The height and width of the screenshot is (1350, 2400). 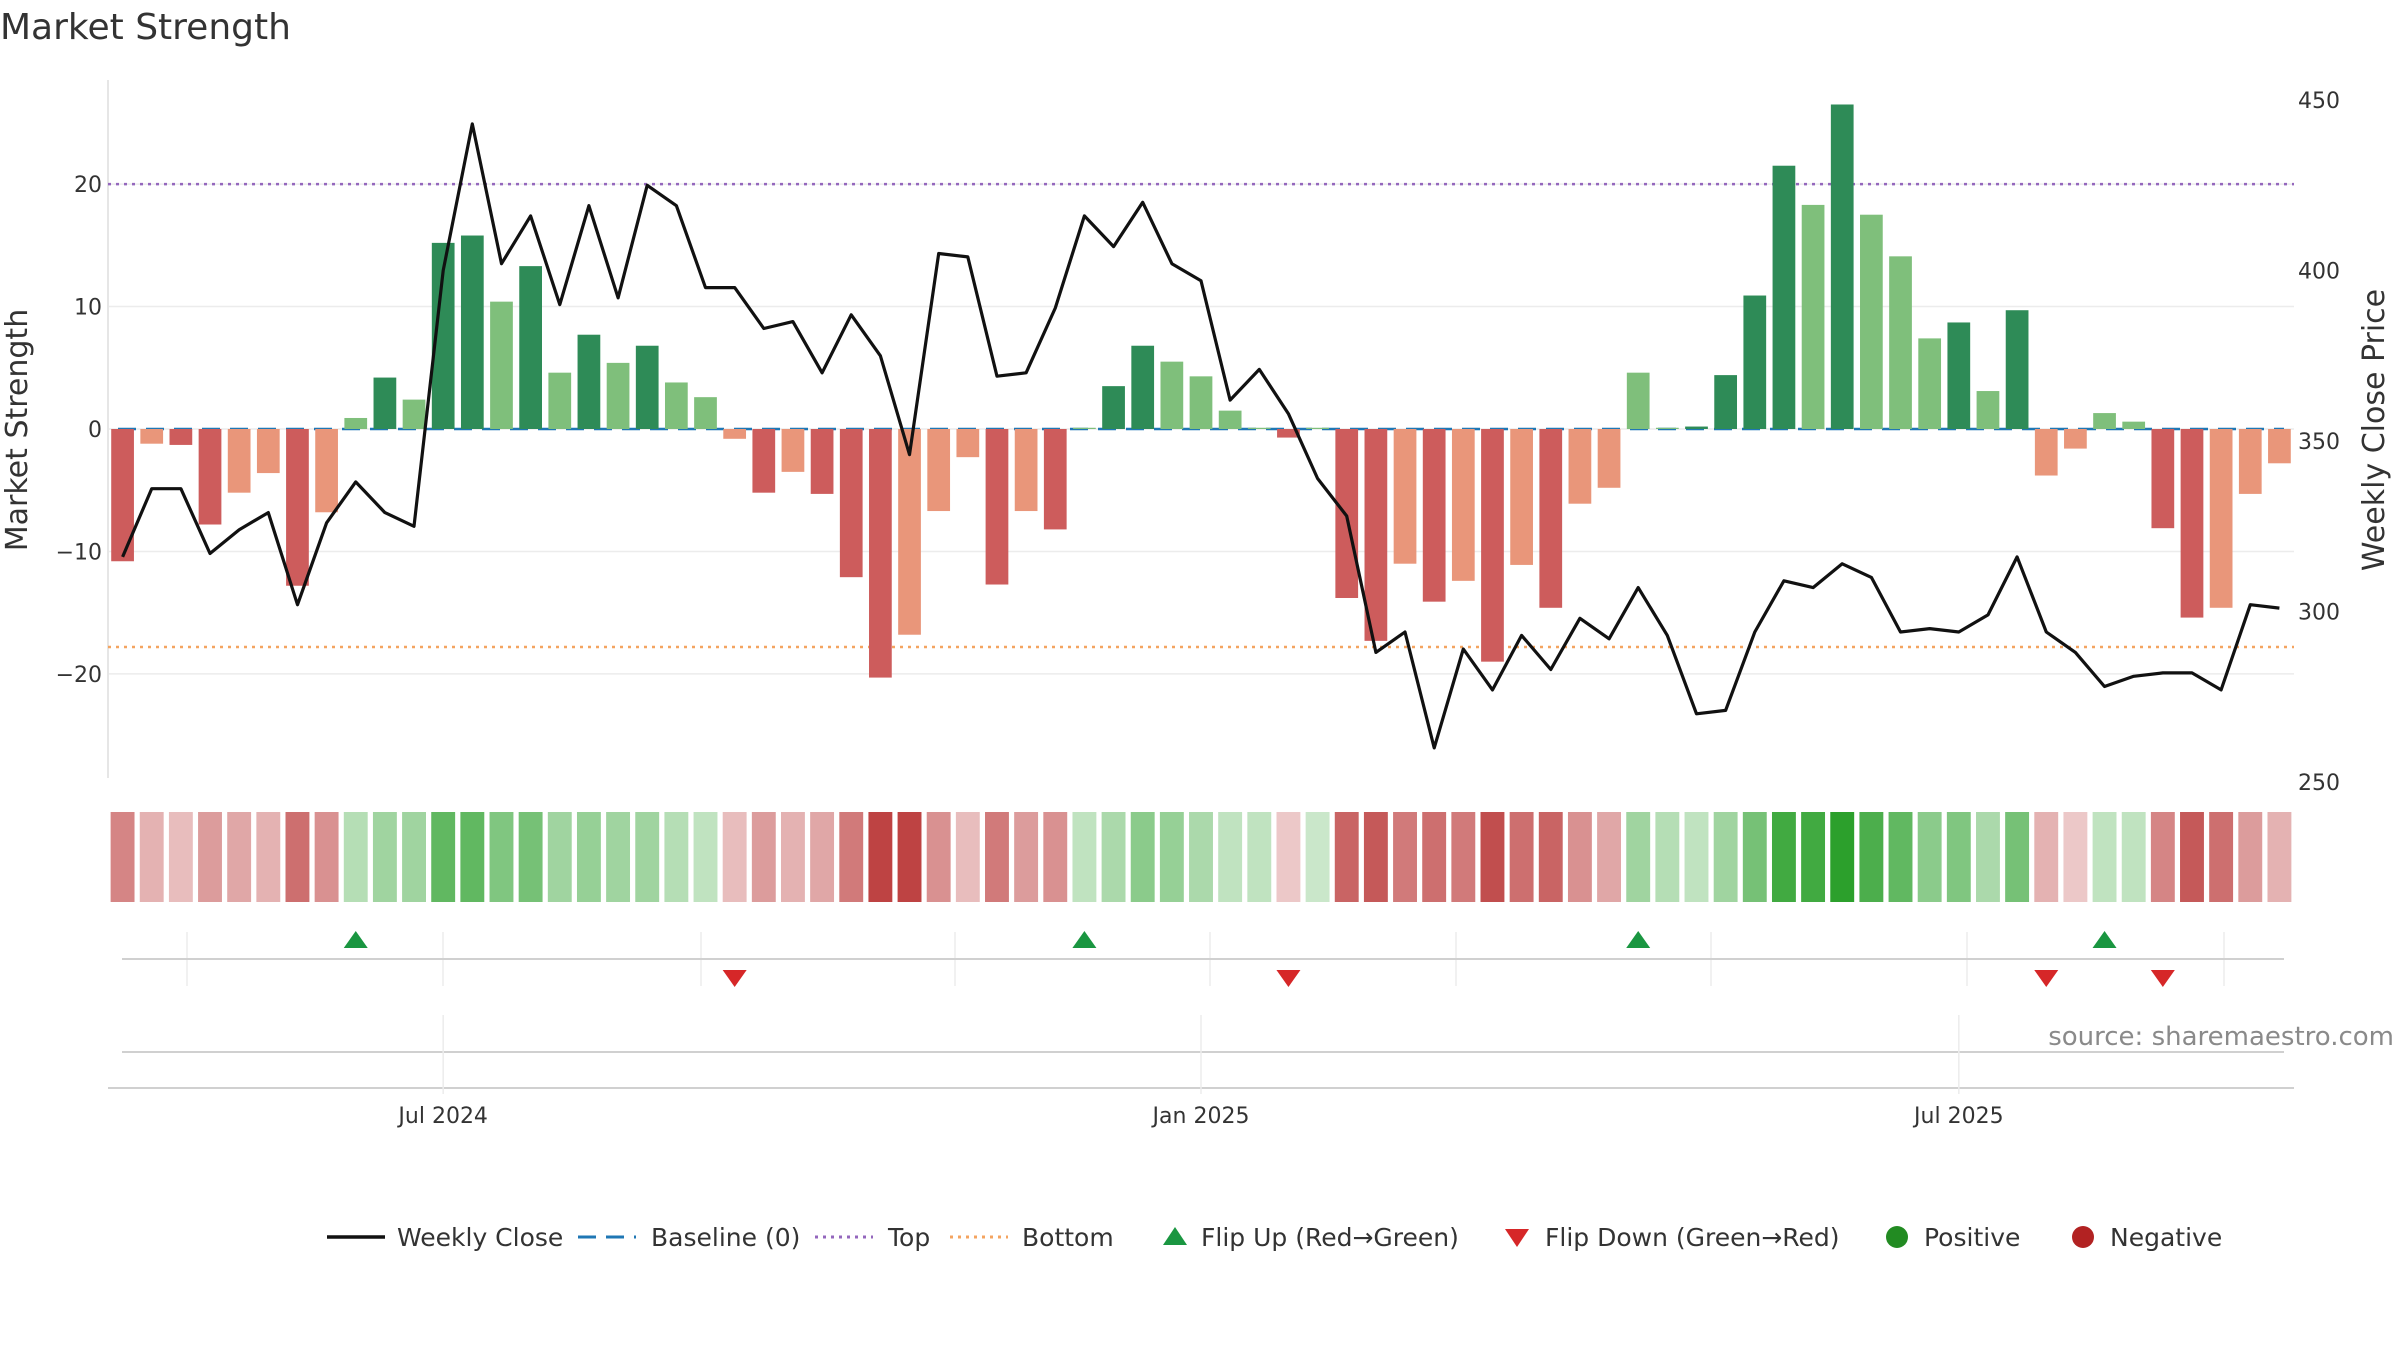 What do you see at coordinates (442, 1116) in the screenshot?
I see `date-tick-label: Jul 2024` at bounding box center [442, 1116].